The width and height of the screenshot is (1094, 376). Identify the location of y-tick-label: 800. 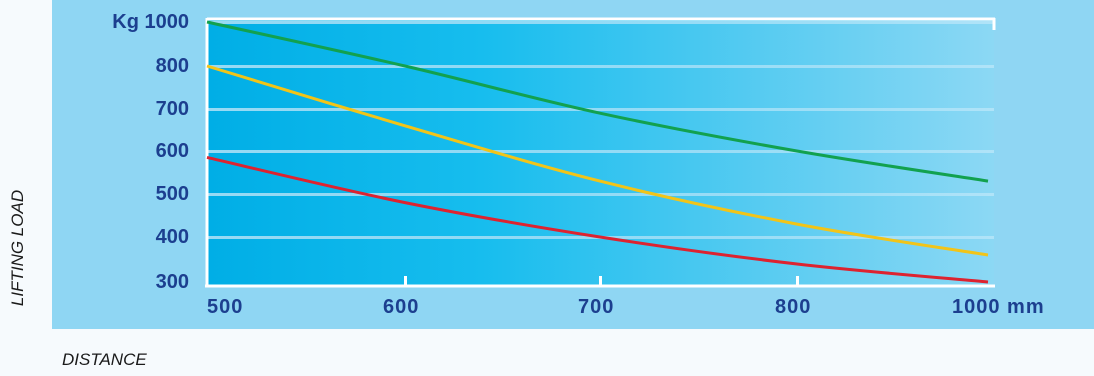
(172, 66).